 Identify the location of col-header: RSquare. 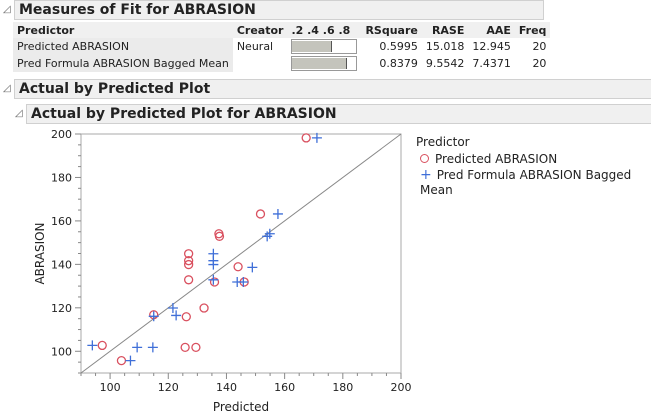
(391, 30).